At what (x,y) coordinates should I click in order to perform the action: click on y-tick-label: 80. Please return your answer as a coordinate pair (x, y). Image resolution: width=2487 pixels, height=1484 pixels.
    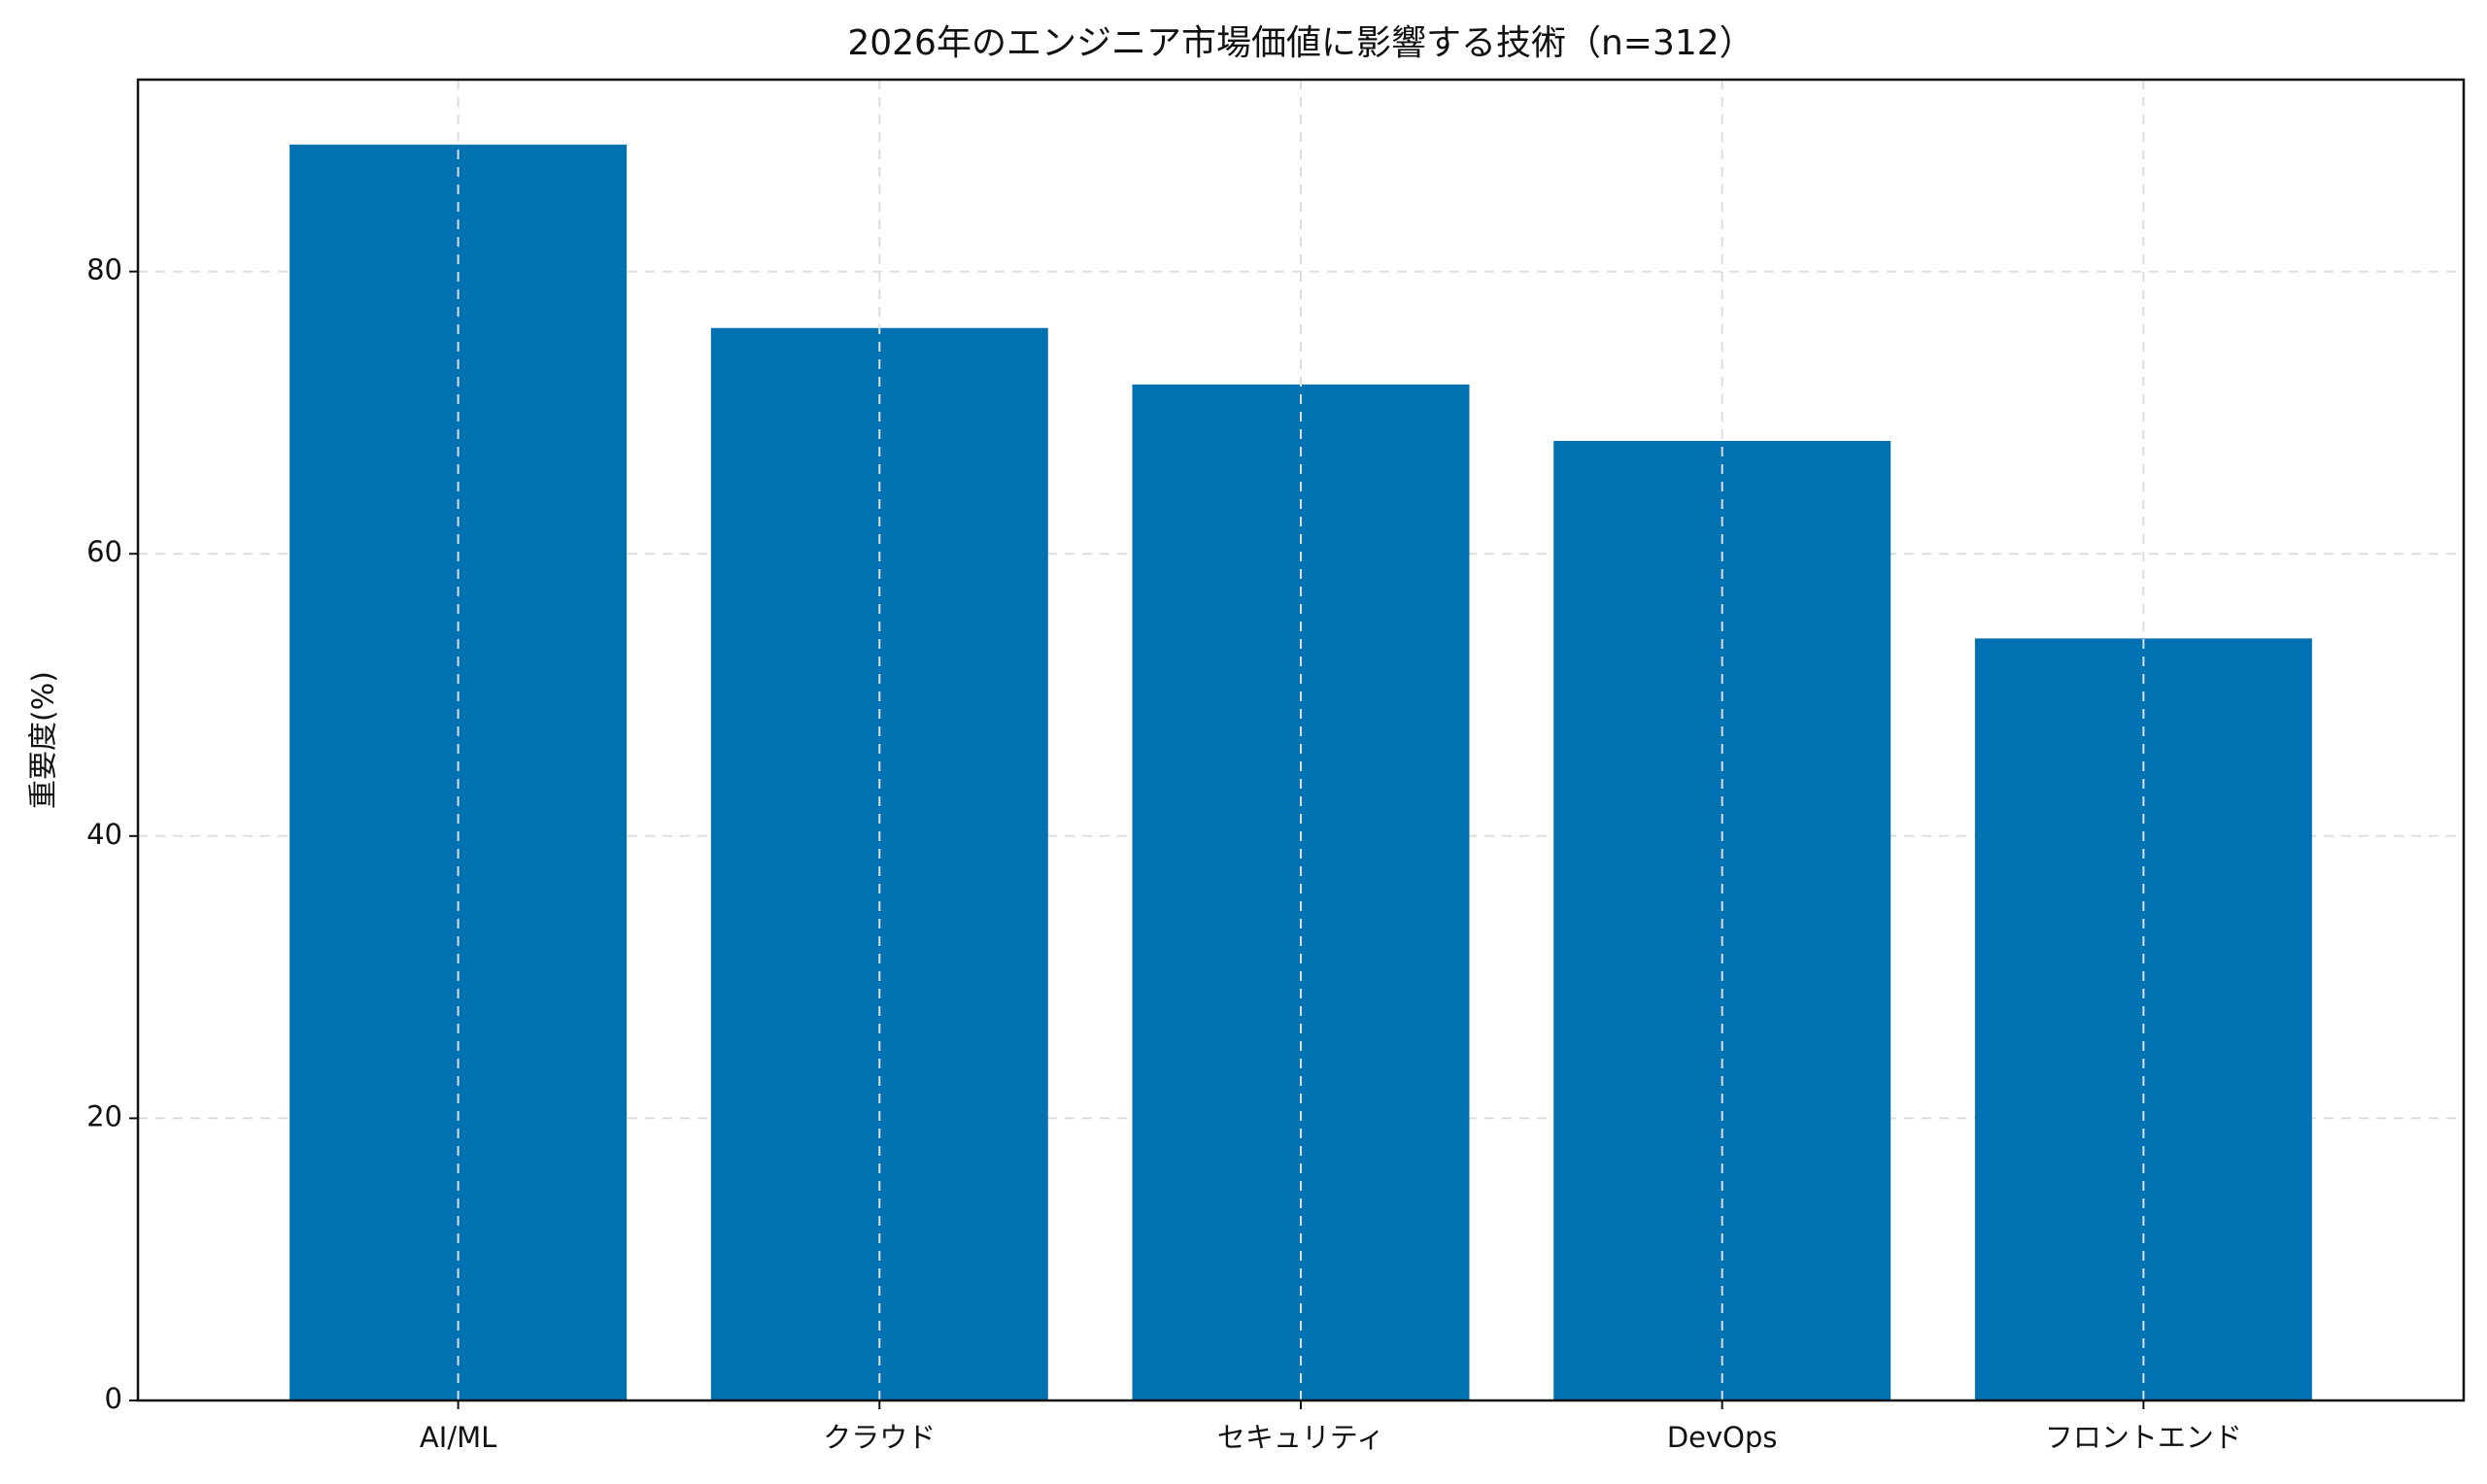
    Looking at the image, I should click on (104, 270).